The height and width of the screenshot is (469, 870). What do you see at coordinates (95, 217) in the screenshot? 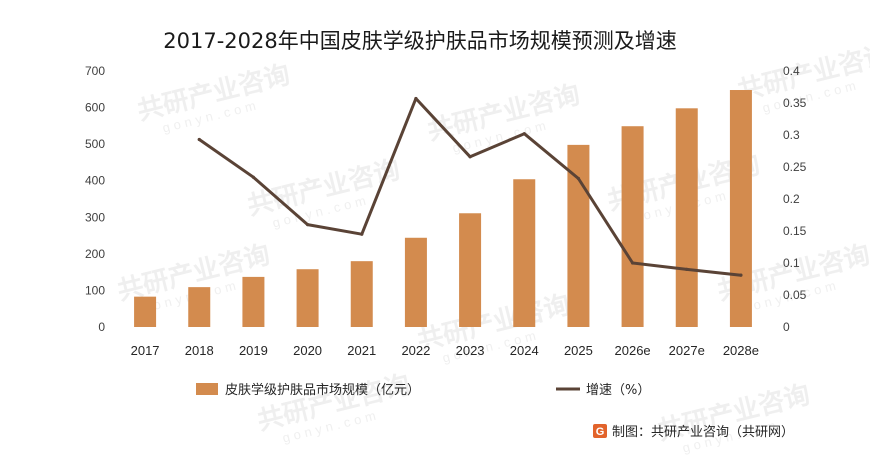
I see `left-tick-label: 300` at bounding box center [95, 217].